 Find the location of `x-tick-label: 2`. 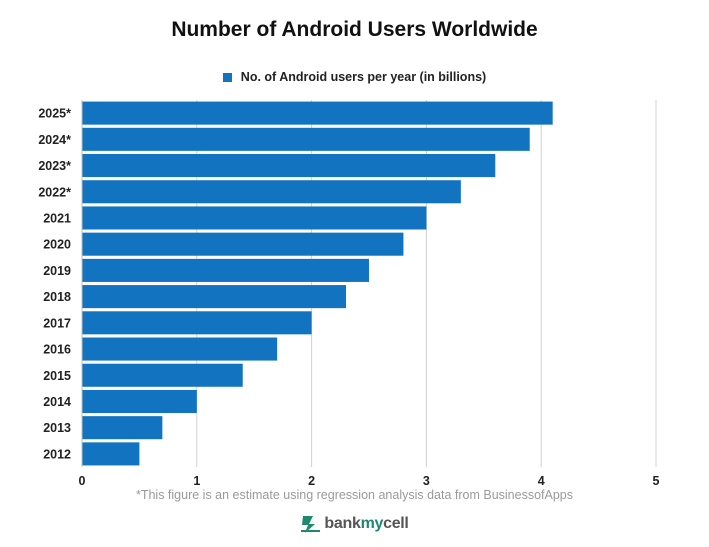

x-tick-label: 2 is located at coordinates (311, 481).